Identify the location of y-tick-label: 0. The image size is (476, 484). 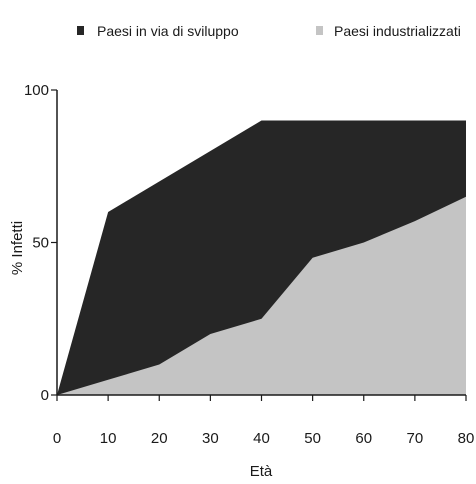
(45, 395).